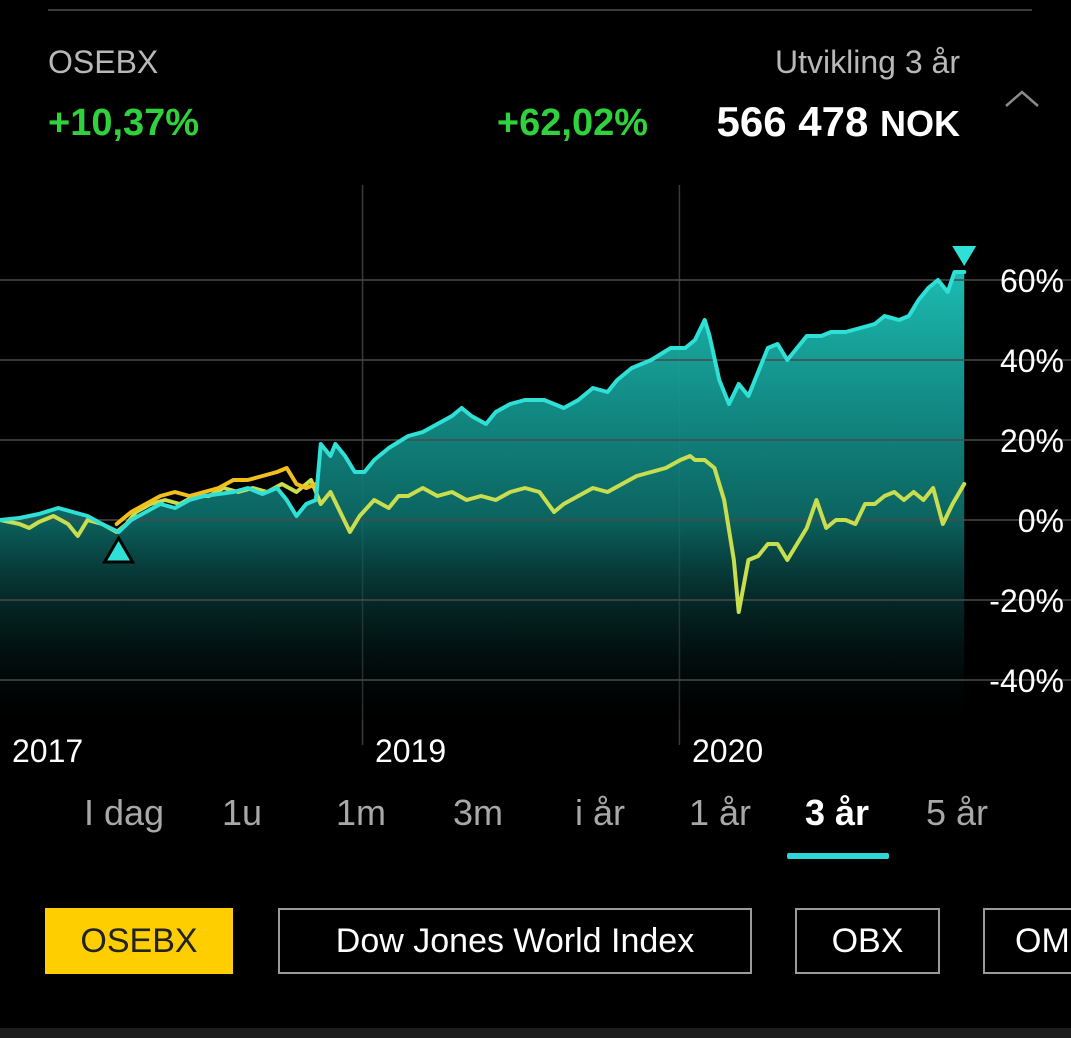  Describe the element at coordinates (1032, 361) in the screenshot. I see `y-tick-label: 40%` at that location.